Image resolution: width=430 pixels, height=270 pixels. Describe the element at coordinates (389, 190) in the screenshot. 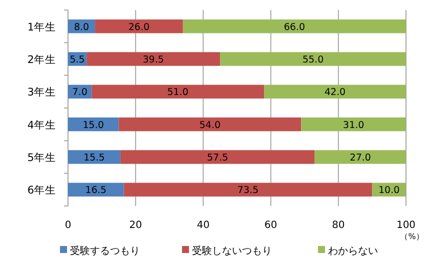

I see `data-label: 10.0` at that location.